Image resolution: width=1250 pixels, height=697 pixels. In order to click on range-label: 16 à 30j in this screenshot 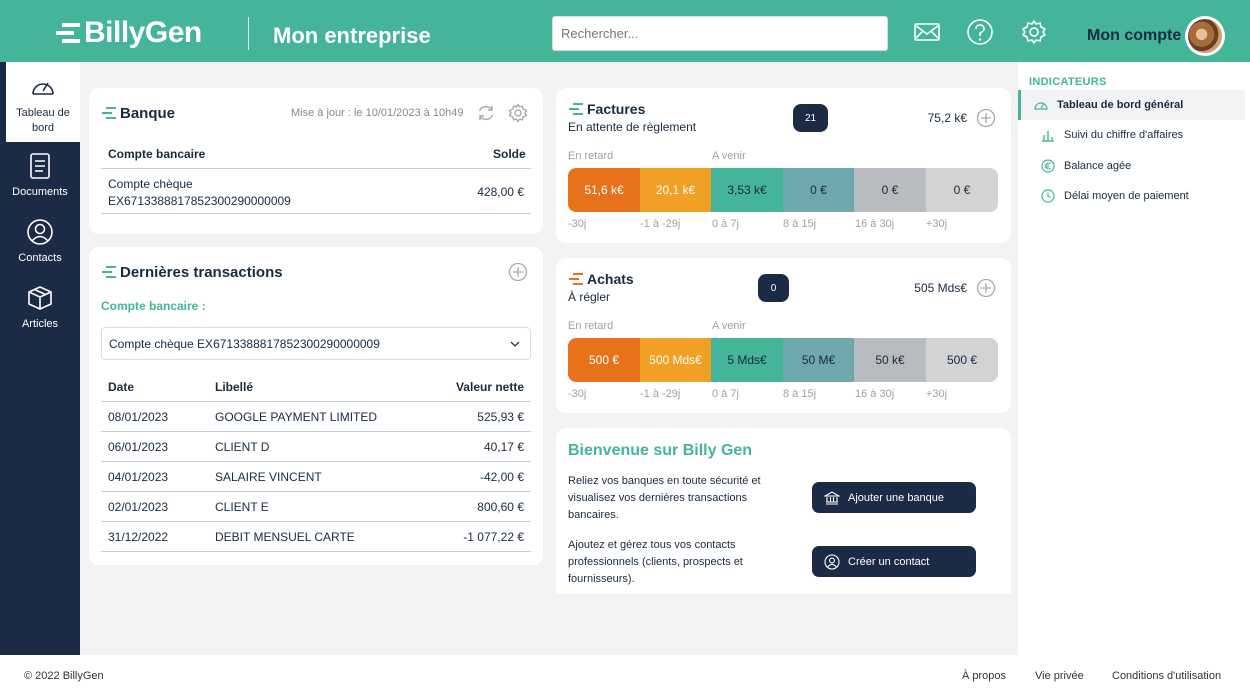, I will do `click(875, 394)`.